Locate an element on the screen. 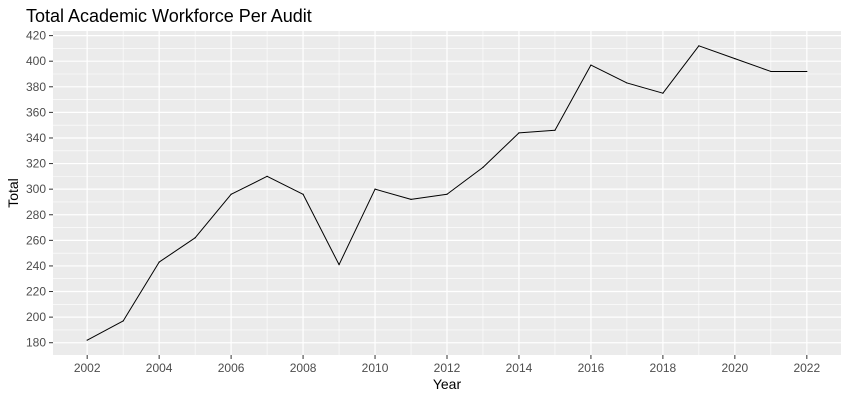 Image resolution: width=850 pixels, height=400 pixels. x-tick-label: 2006 is located at coordinates (231, 368).